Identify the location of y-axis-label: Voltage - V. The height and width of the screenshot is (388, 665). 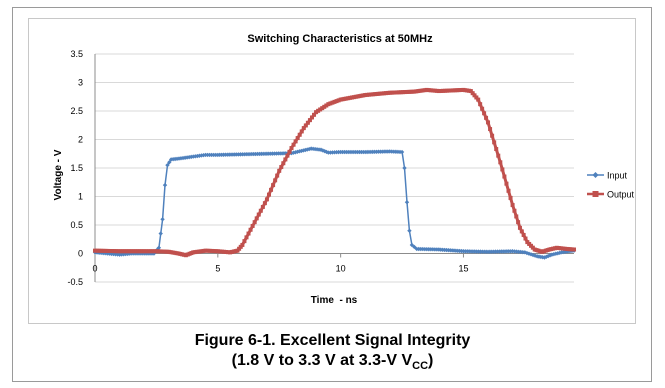
(58, 174).